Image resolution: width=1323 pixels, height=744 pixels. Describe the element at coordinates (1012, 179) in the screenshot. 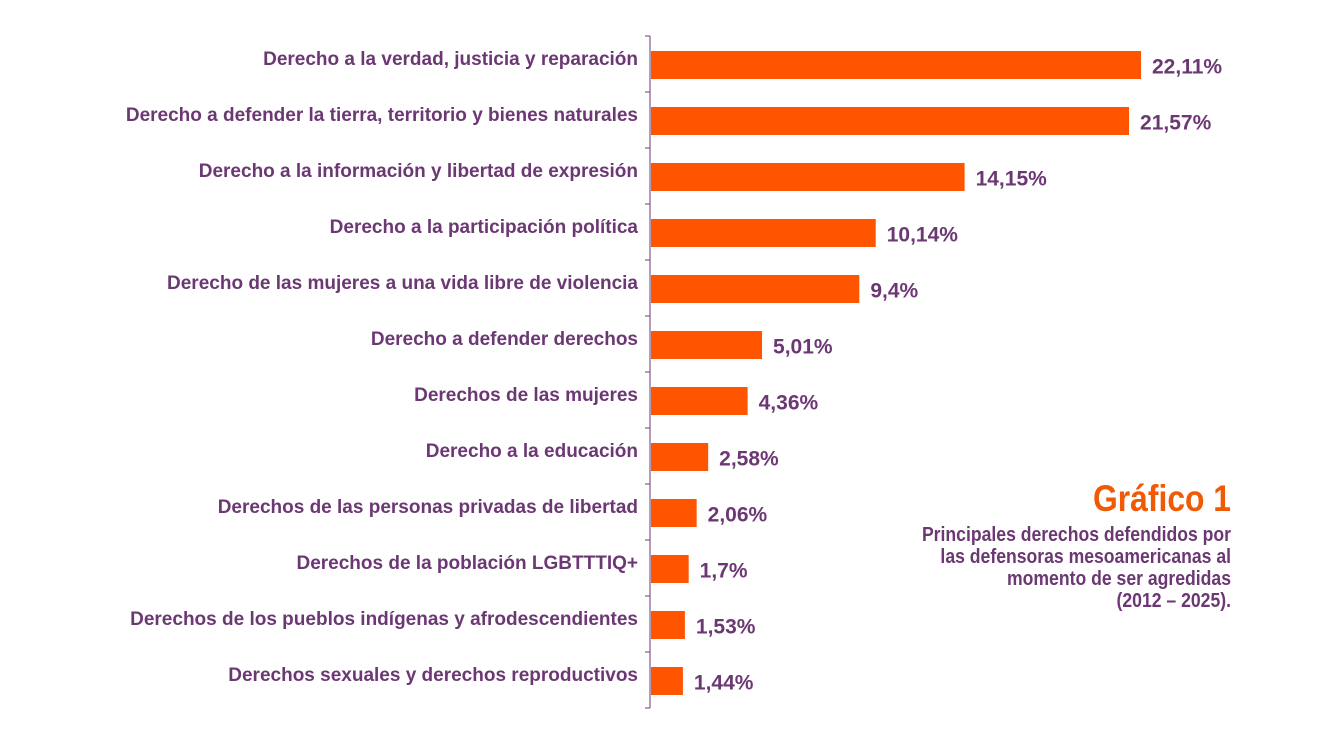

I see `value-label: 14,15%` at that location.